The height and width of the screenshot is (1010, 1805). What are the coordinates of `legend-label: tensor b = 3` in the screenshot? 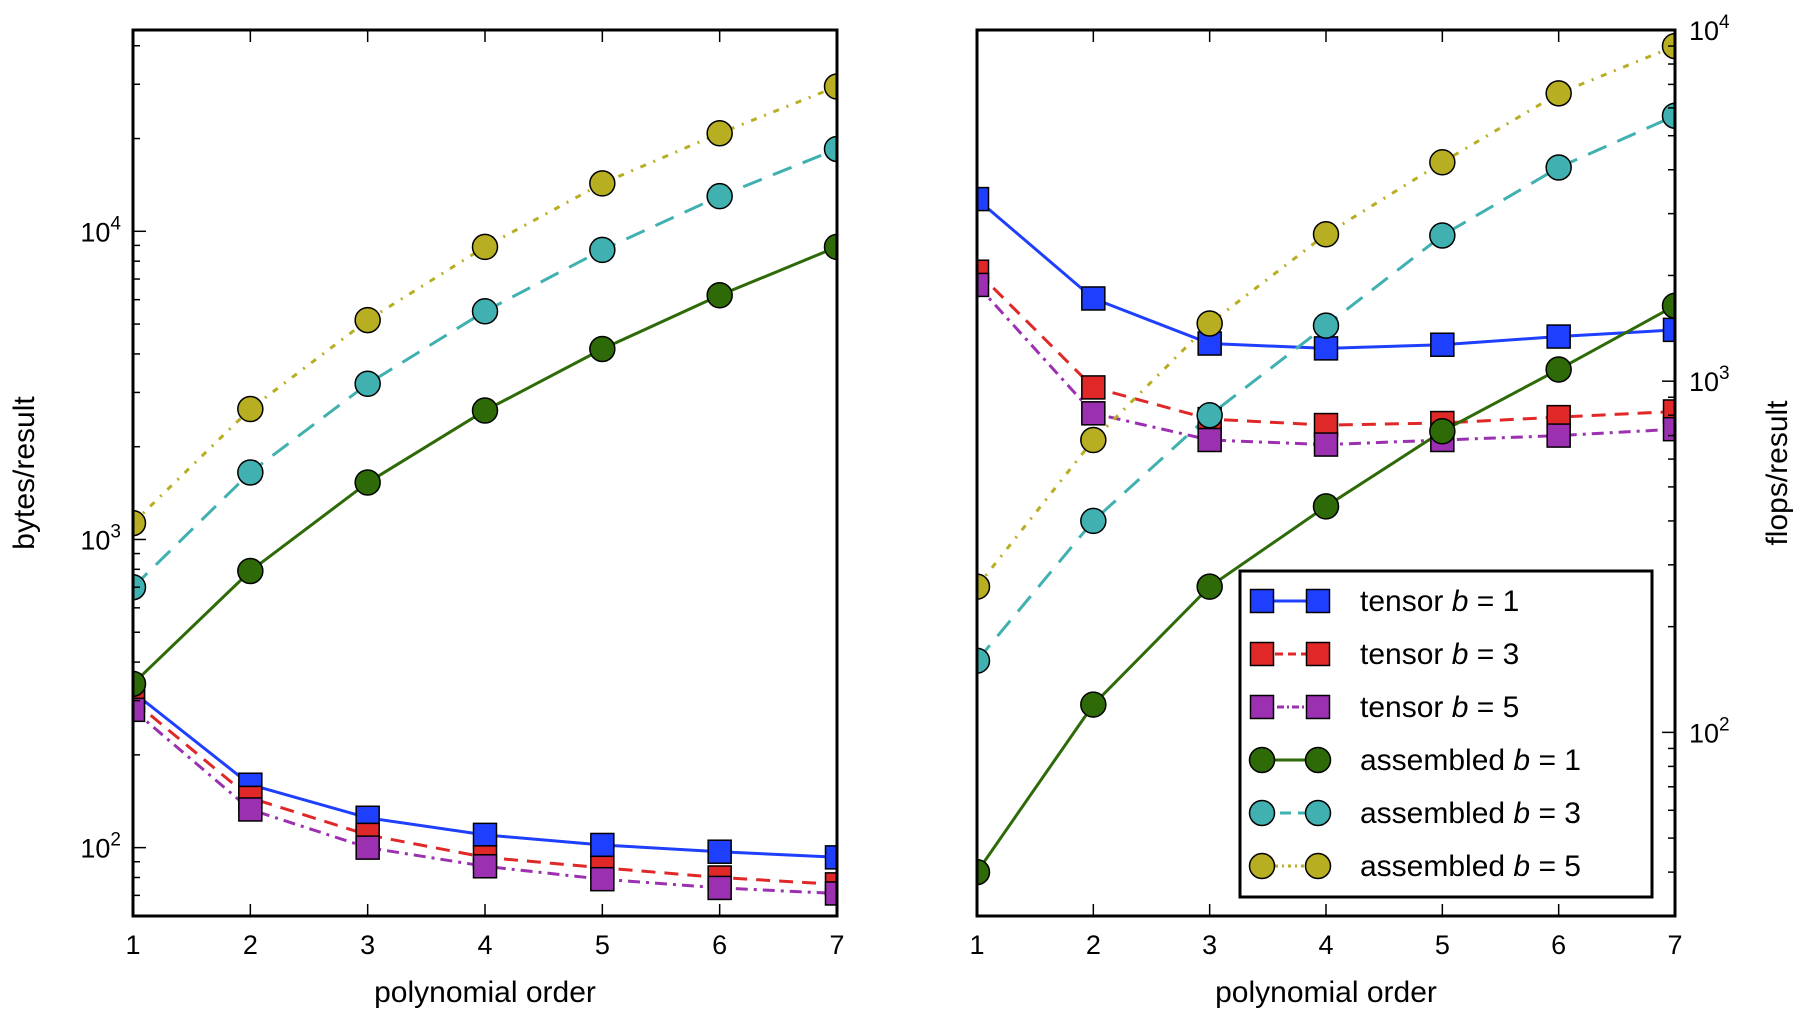 It's located at (1439, 654).